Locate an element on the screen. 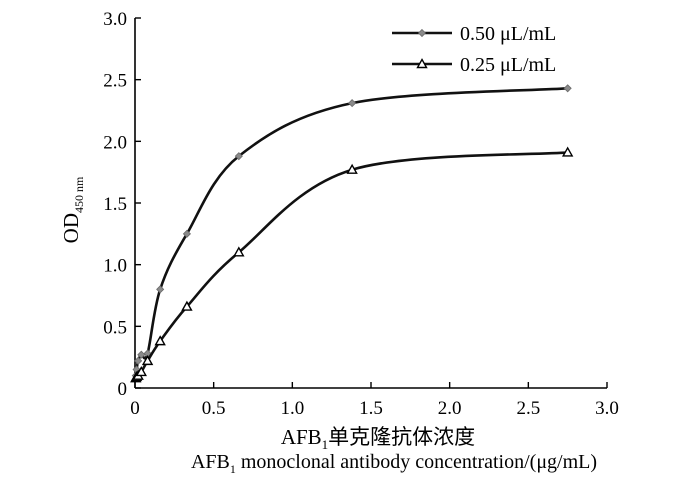 This screenshot has width=700, height=484. x-axis-label-cn: AFB1单克隆抗体浓度 is located at coordinates (378, 438).